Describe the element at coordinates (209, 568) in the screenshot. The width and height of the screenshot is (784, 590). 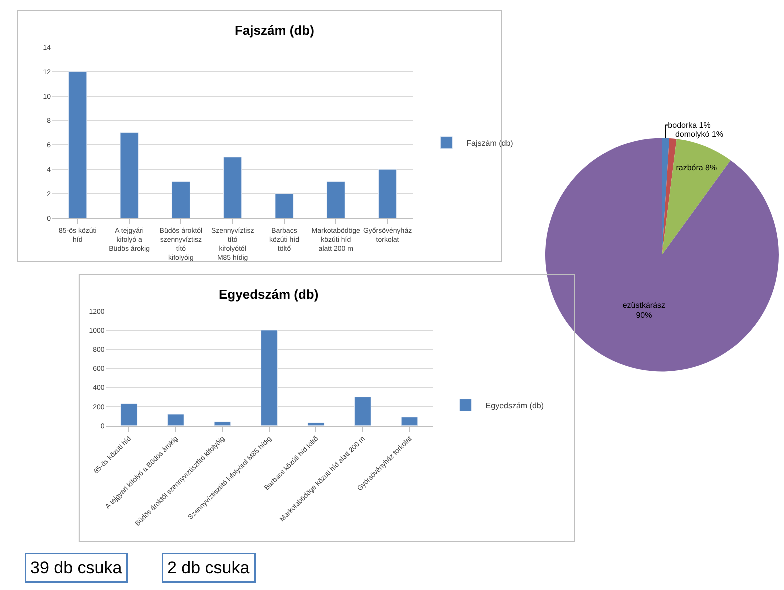
I see `text: 2 db csuka` at that location.